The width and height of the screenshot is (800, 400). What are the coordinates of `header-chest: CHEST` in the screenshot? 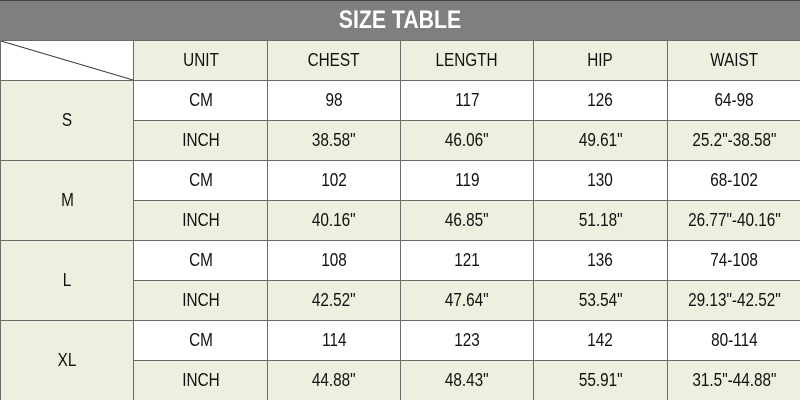 It's located at (334, 60).